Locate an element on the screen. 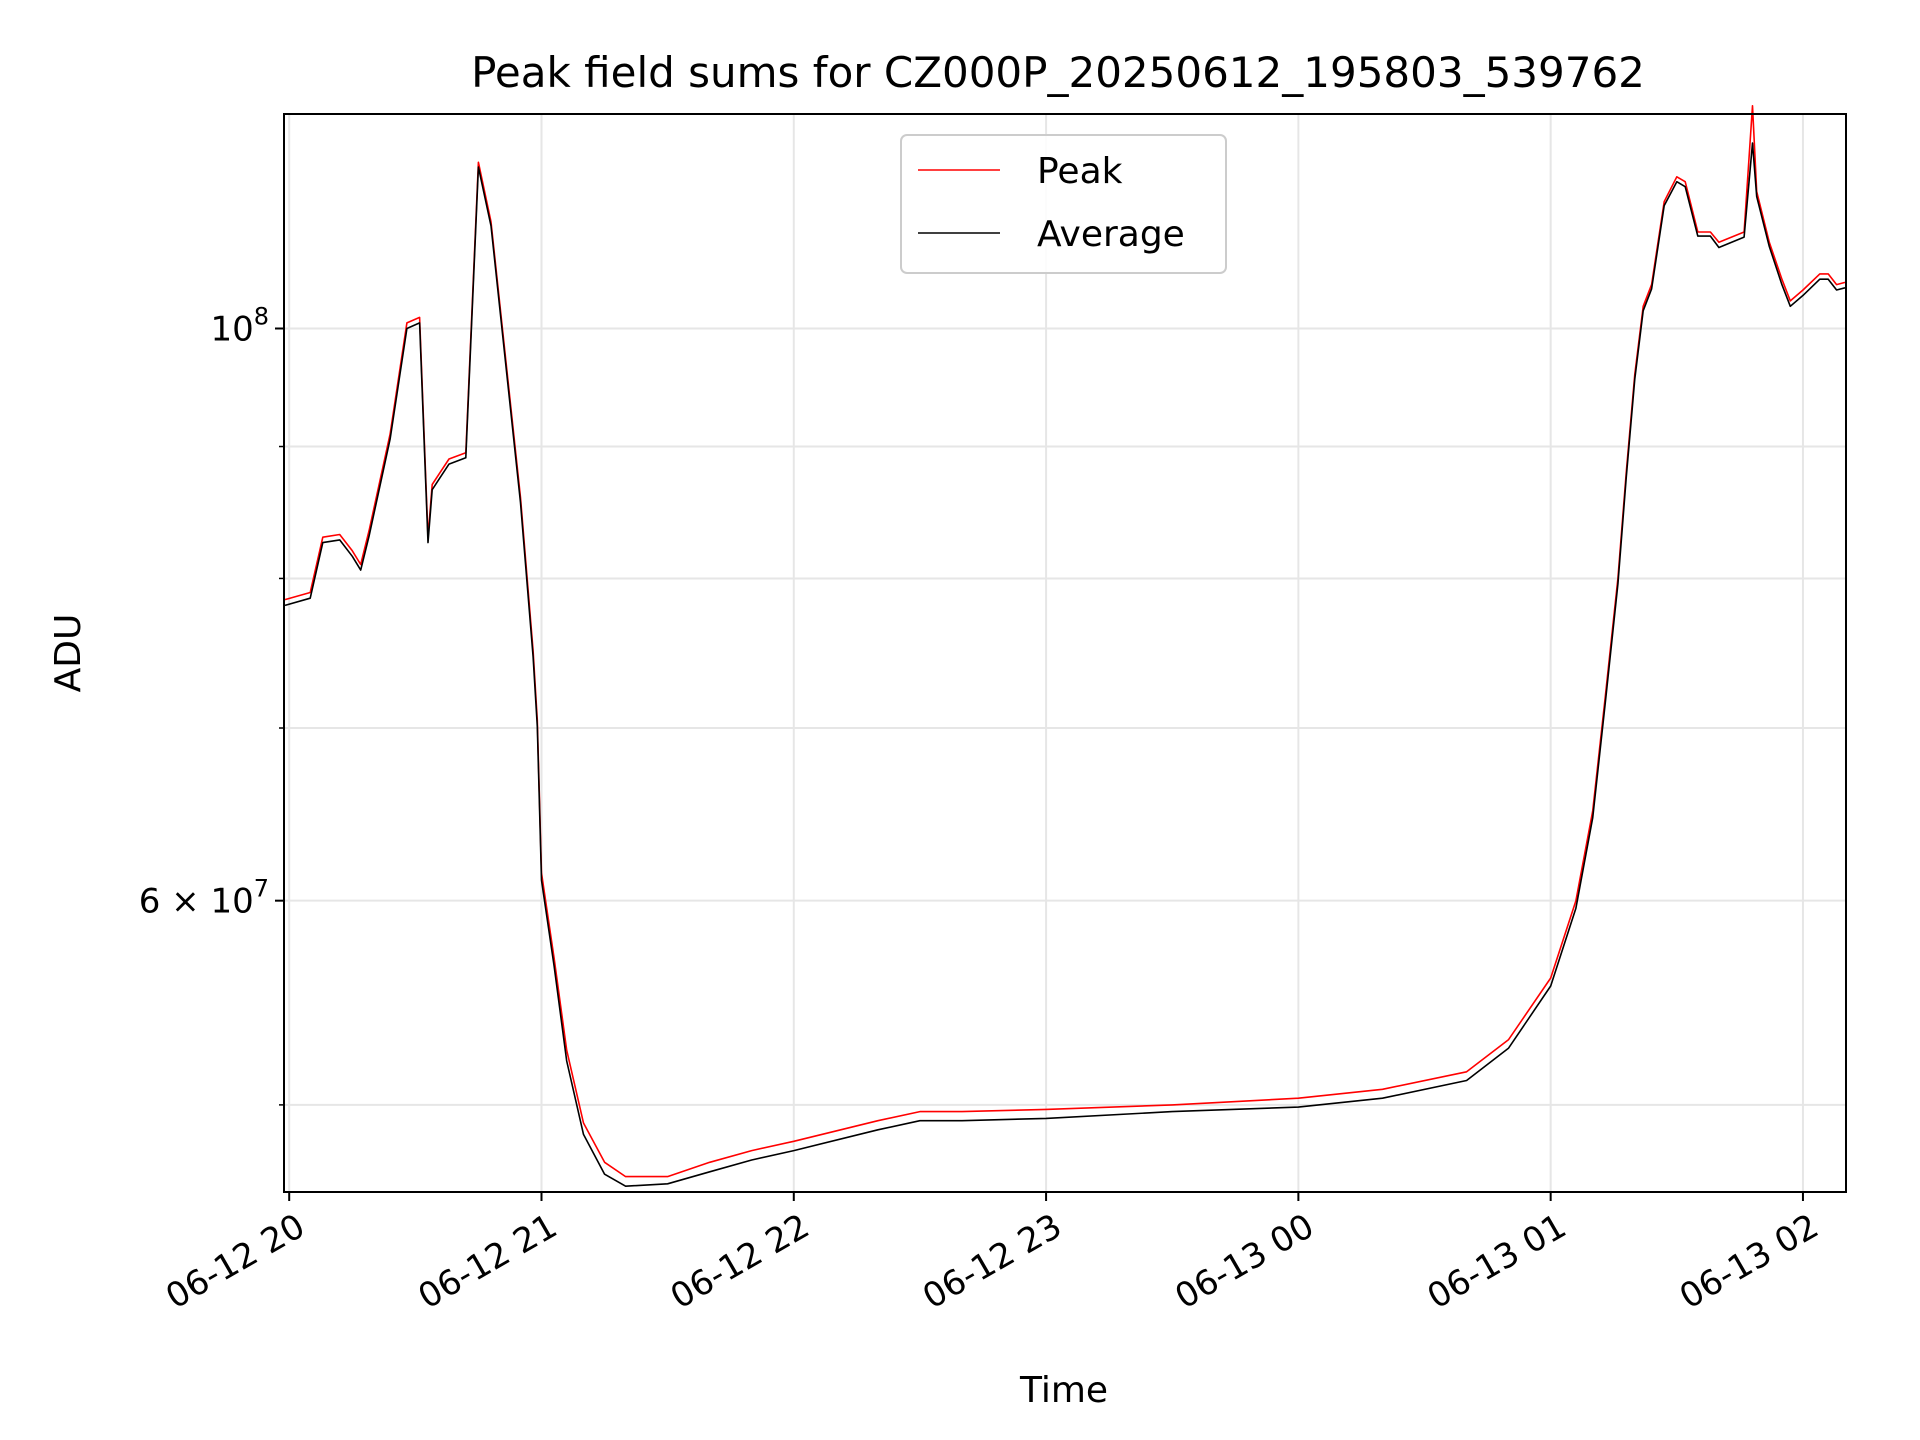 The image size is (1920, 1440). y-axis: 6 × 107 108 is located at coordinates (212, 704).